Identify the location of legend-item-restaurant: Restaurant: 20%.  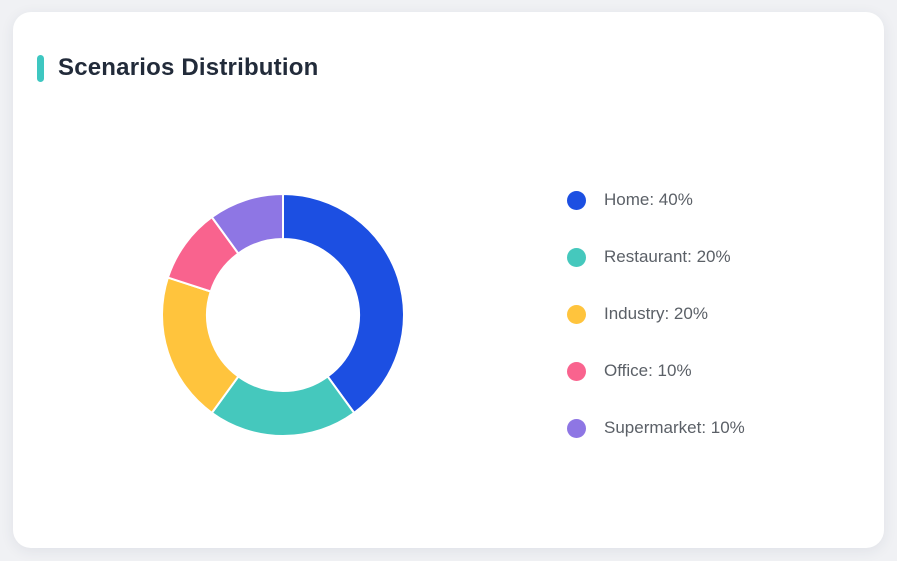
(656, 257).